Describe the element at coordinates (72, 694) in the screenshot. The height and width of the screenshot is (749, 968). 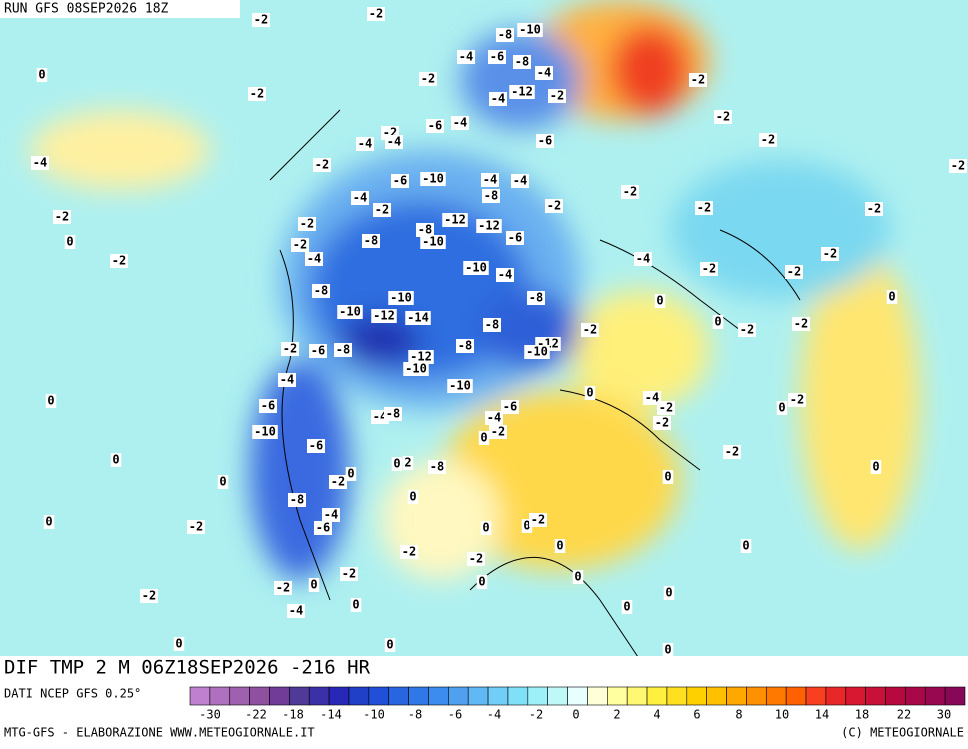
I see `source: DATI NCEP GFS 0.25°` at that location.